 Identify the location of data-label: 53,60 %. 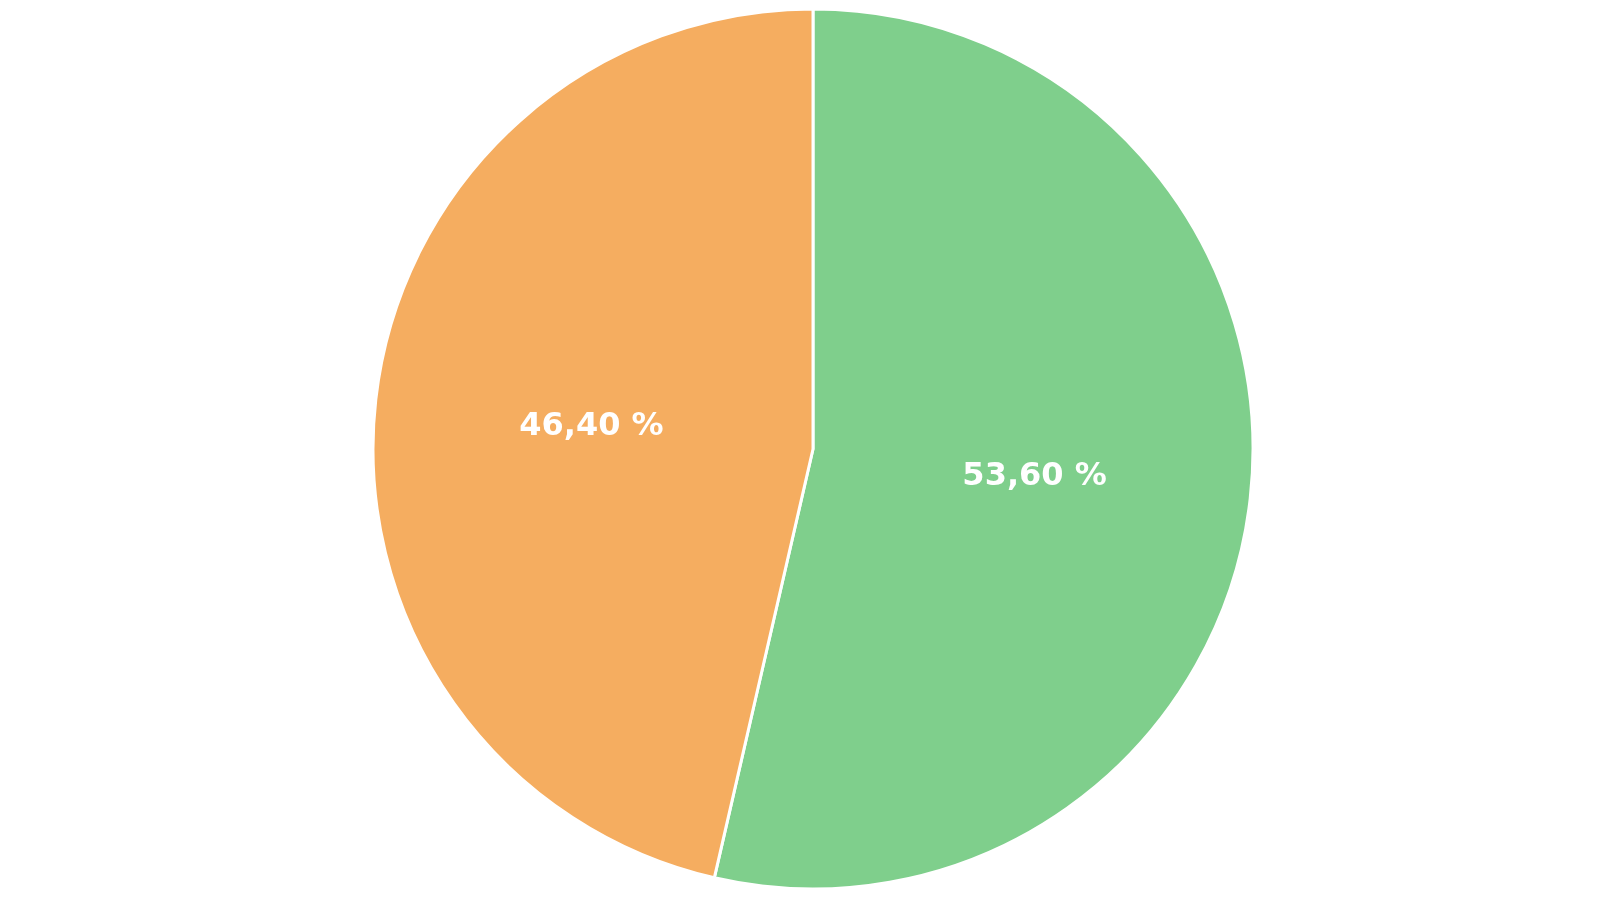
(1034, 474).